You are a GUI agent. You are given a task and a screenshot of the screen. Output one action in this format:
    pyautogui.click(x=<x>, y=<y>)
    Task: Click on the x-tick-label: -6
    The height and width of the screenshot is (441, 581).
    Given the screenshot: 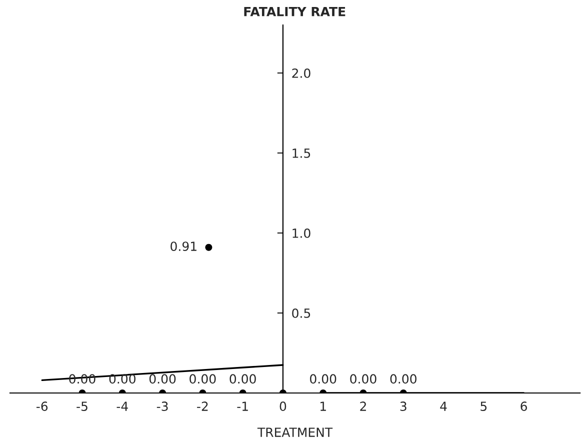 What is the action you would take?
    pyautogui.click(x=42, y=407)
    